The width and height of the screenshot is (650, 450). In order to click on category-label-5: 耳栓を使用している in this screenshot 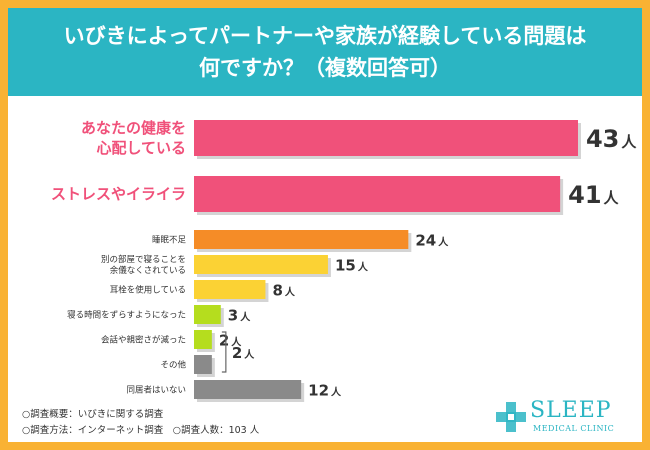, I will do `click(148, 290)`.